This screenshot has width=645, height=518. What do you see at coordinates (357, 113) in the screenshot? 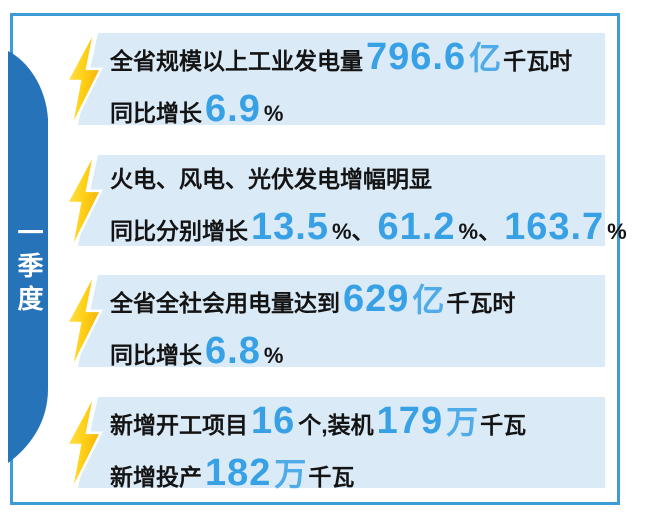
I see `card-line: 同比增长6.9%` at bounding box center [357, 113].